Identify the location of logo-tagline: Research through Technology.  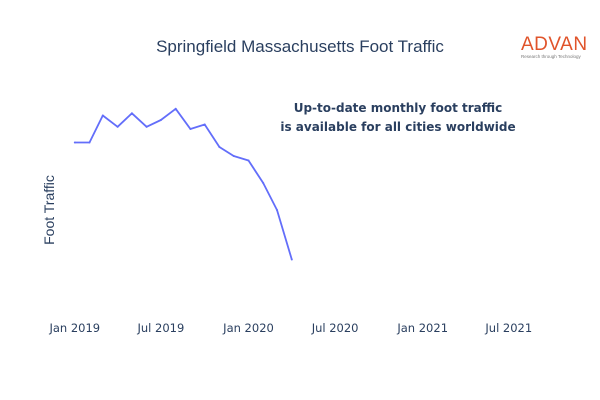
(551, 56).